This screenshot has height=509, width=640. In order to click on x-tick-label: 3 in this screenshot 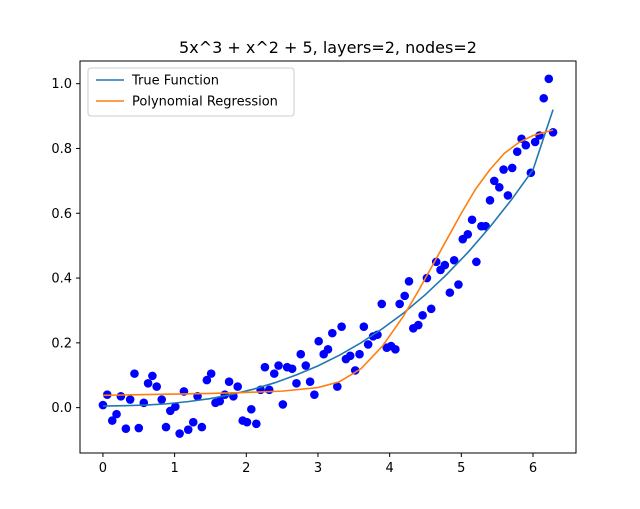, I will do `click(318, 468)`.